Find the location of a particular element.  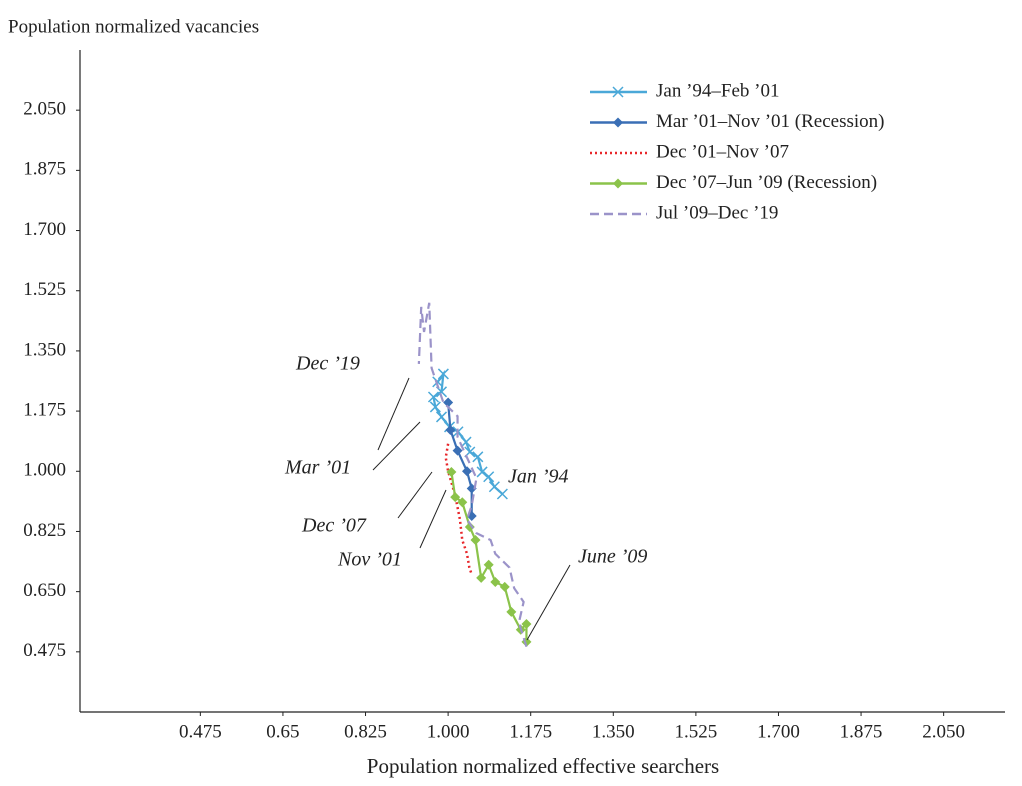

y-tick-label: 0.475 is located at coordinates (44, 650).